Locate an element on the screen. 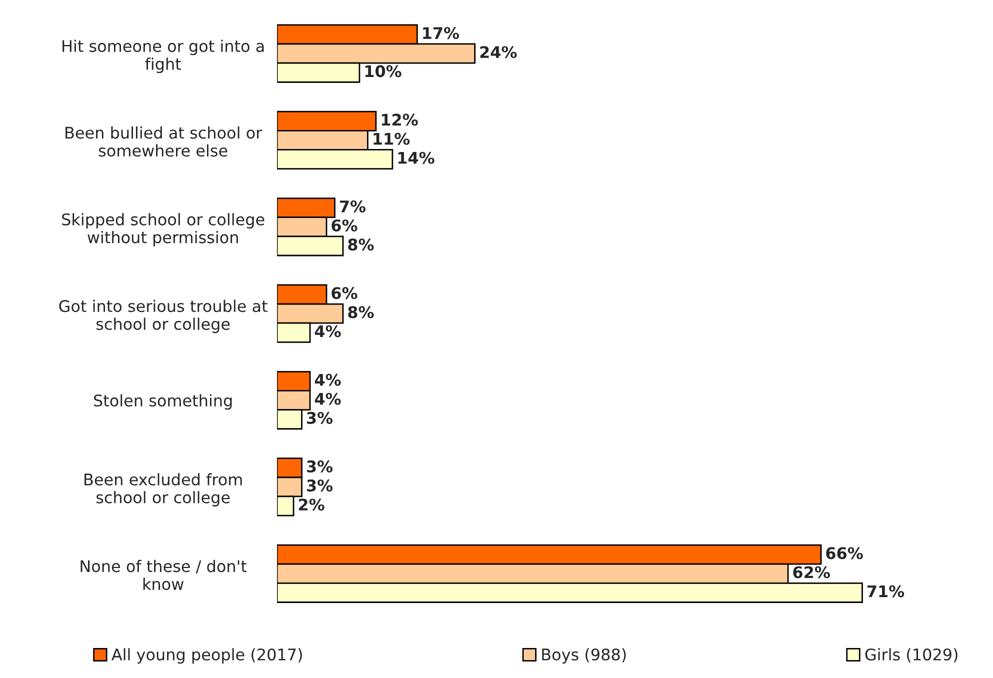 This screenshot has height=678, width=993. data-label: 7% is located at coordinates (353, 206).